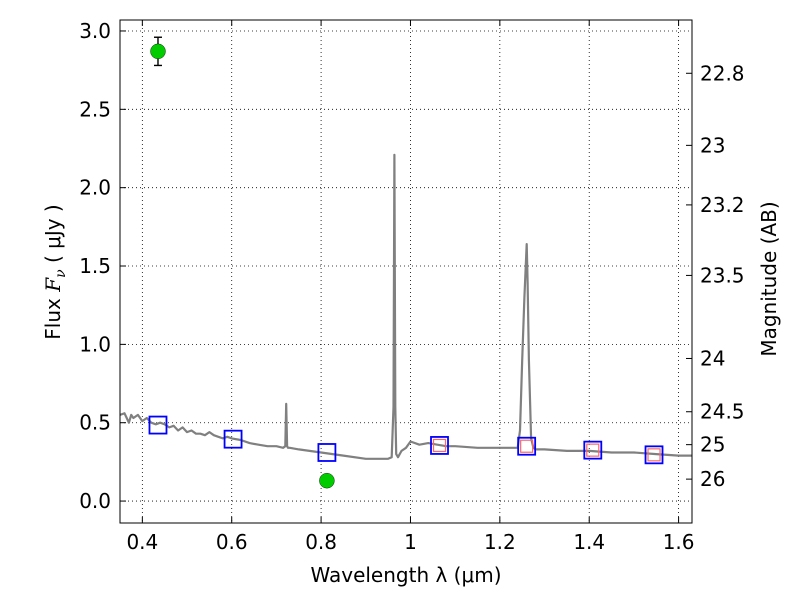  I want to click on y-axis-label: Flux Fν ( μJy ), so click(55, 271).